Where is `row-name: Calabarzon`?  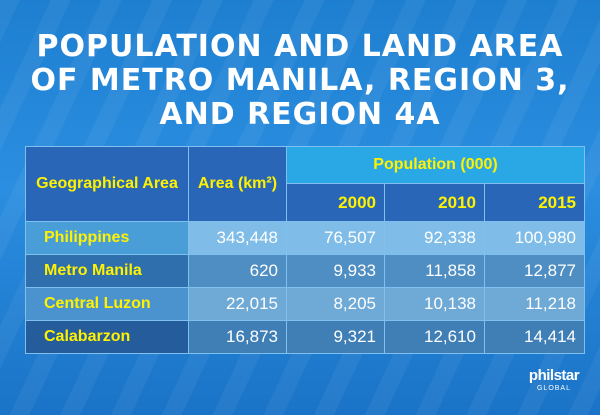
row-name: Calabarzon is located at coordinates (107, 337).